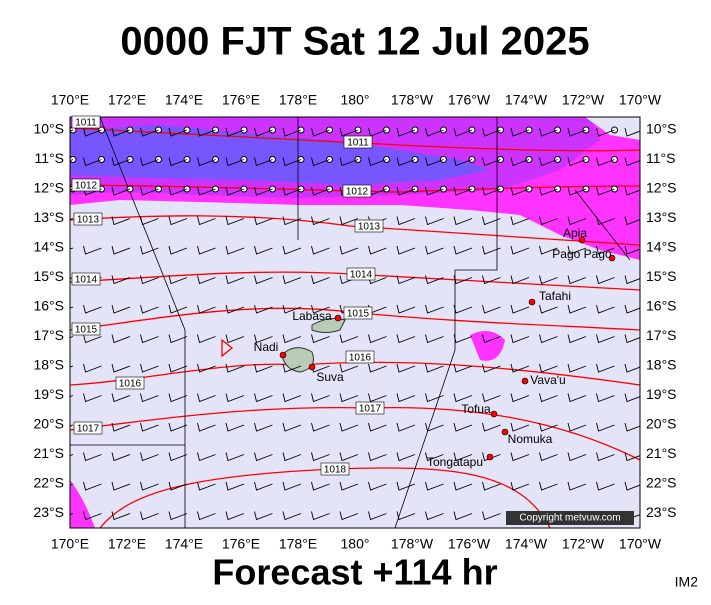 This screenshot has width=711, height=605. I want to click on lat-label: 10°S, so click(661, 129).